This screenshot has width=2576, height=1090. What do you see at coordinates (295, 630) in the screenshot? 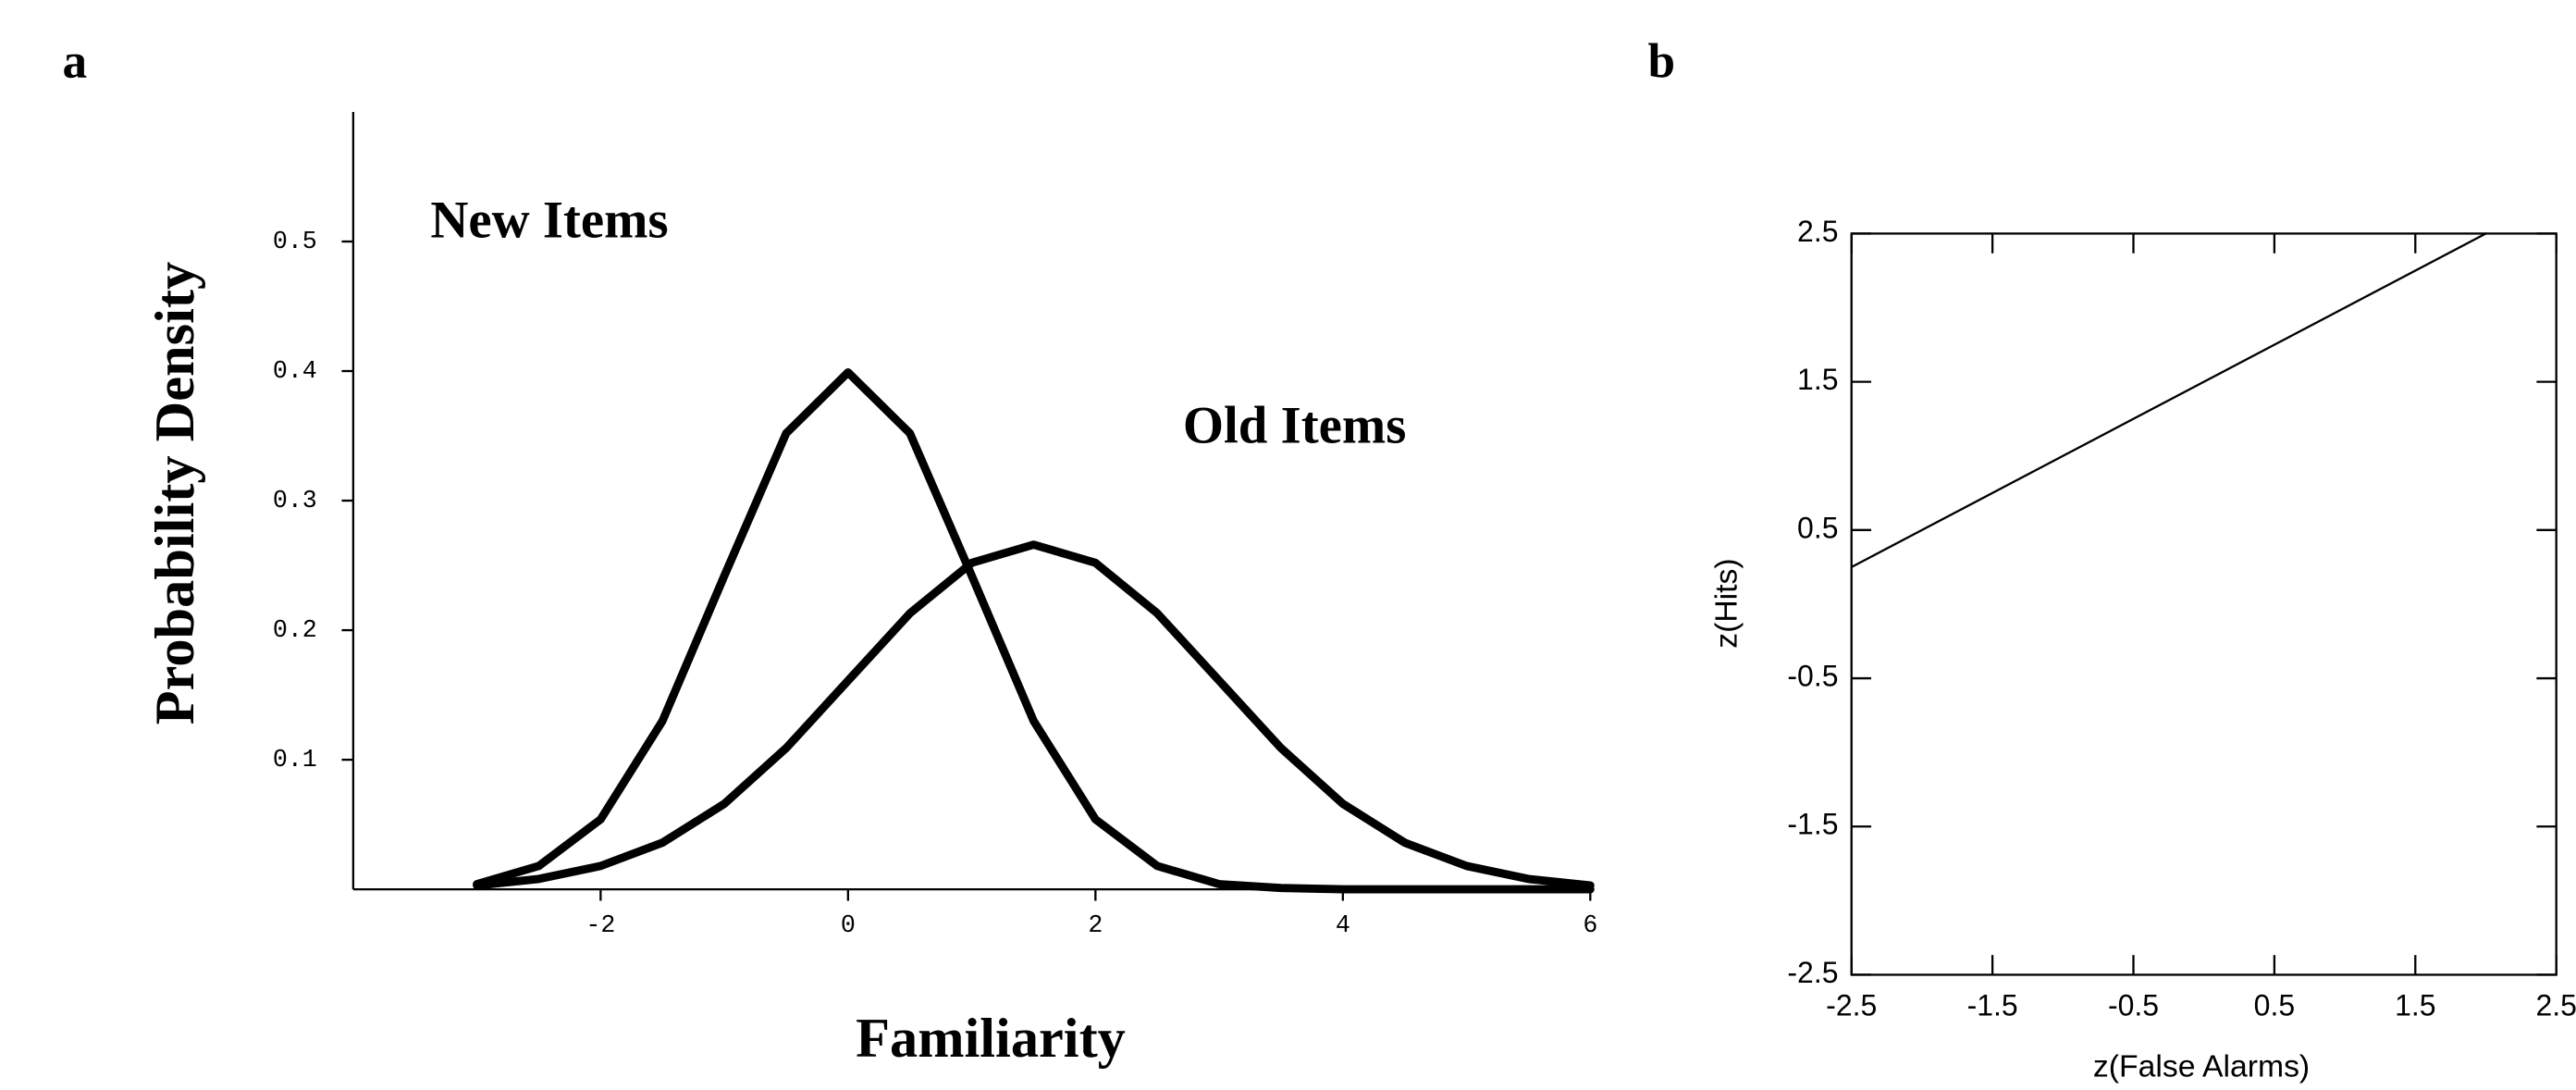
I see `y-tick-label: 0.2` at bounding box center [295, 630].